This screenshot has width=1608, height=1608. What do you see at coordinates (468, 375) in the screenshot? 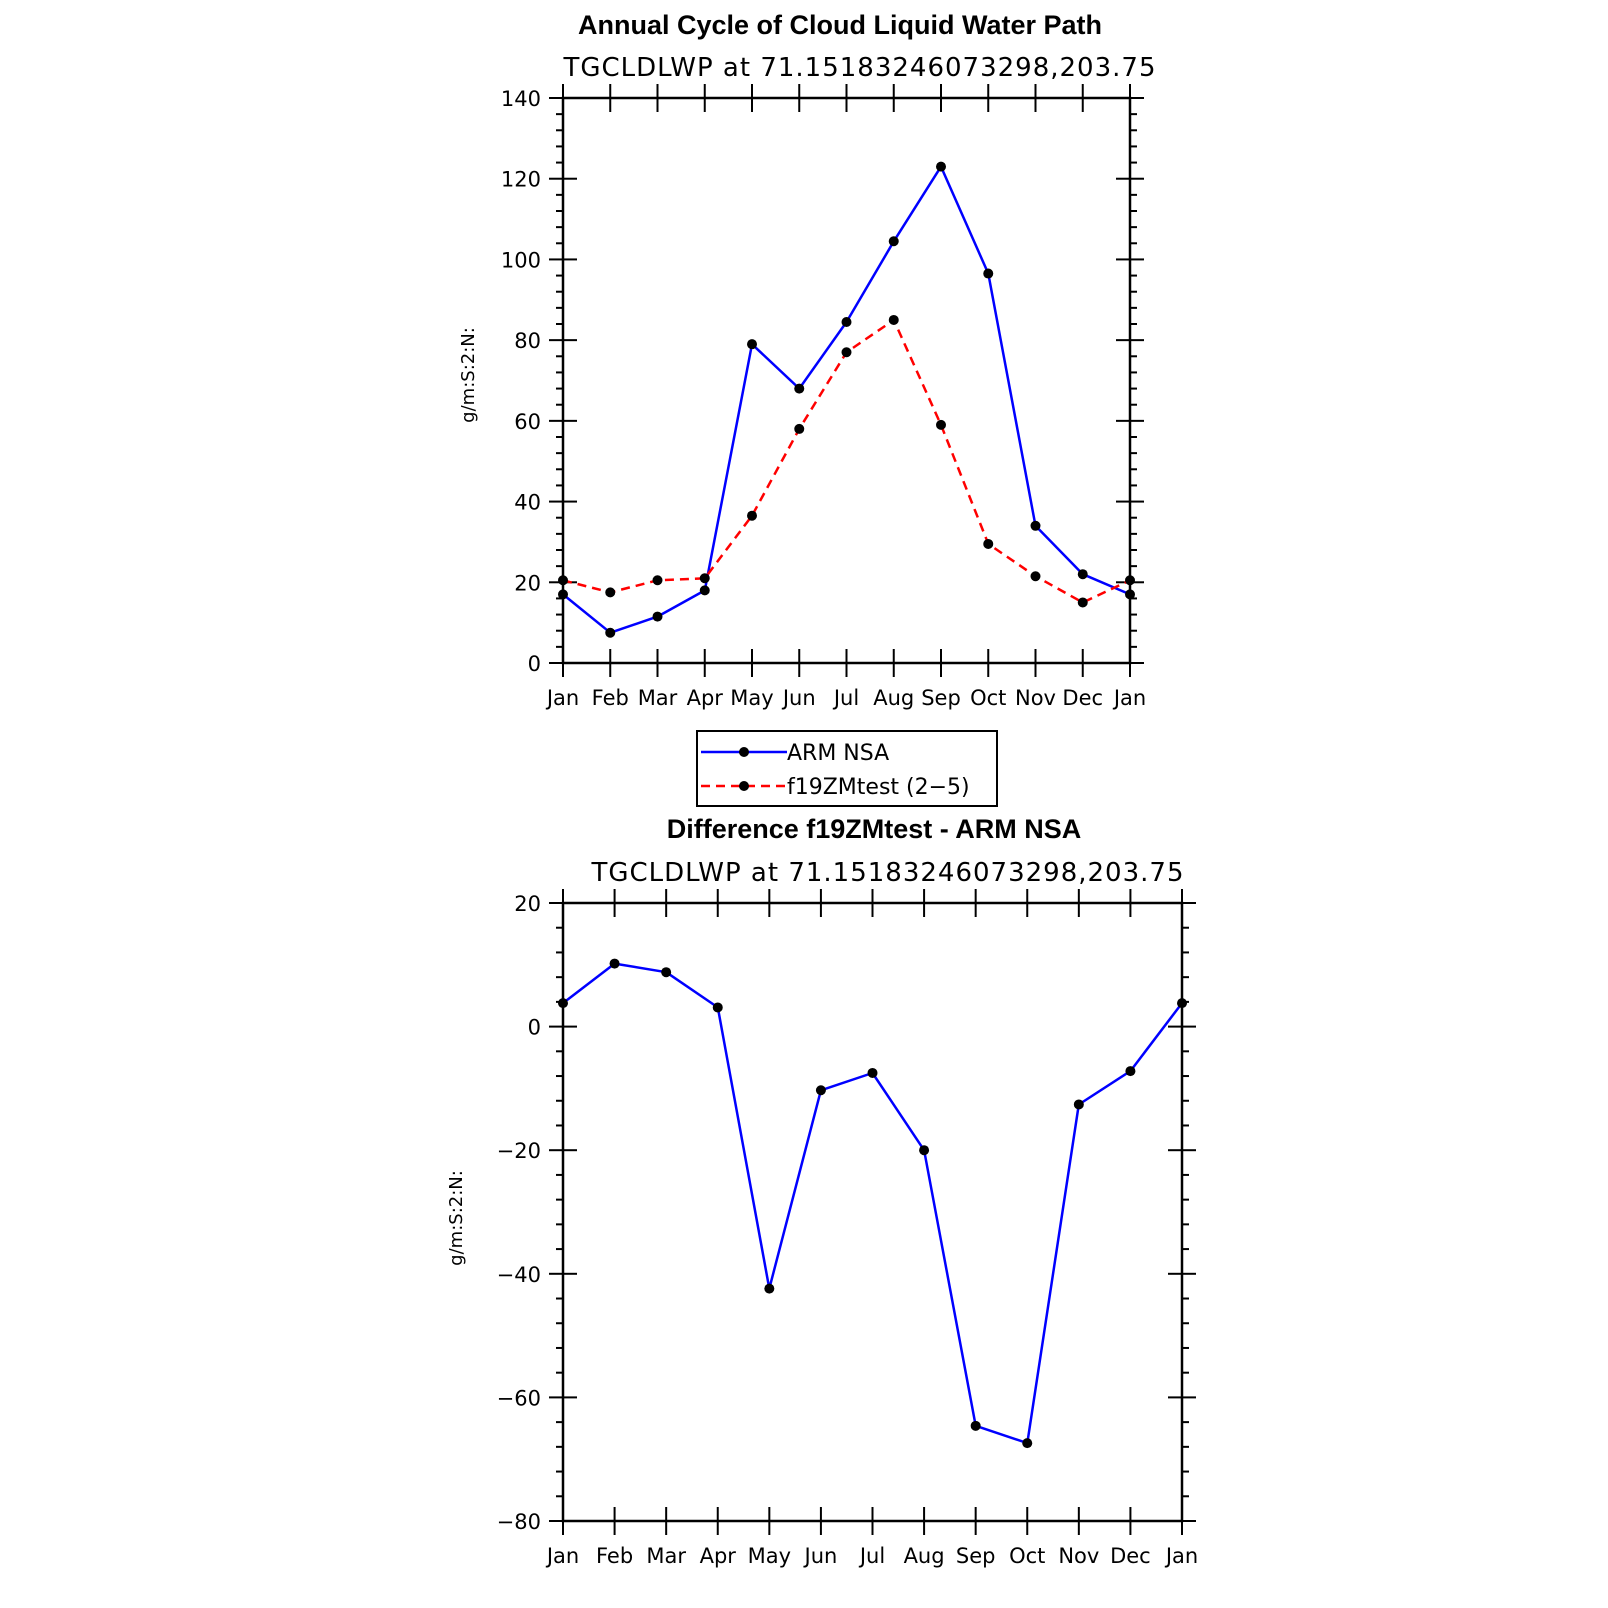
I see `chart1-ylabel: g/m:S:2:N:` at bounding box center [468, 375].